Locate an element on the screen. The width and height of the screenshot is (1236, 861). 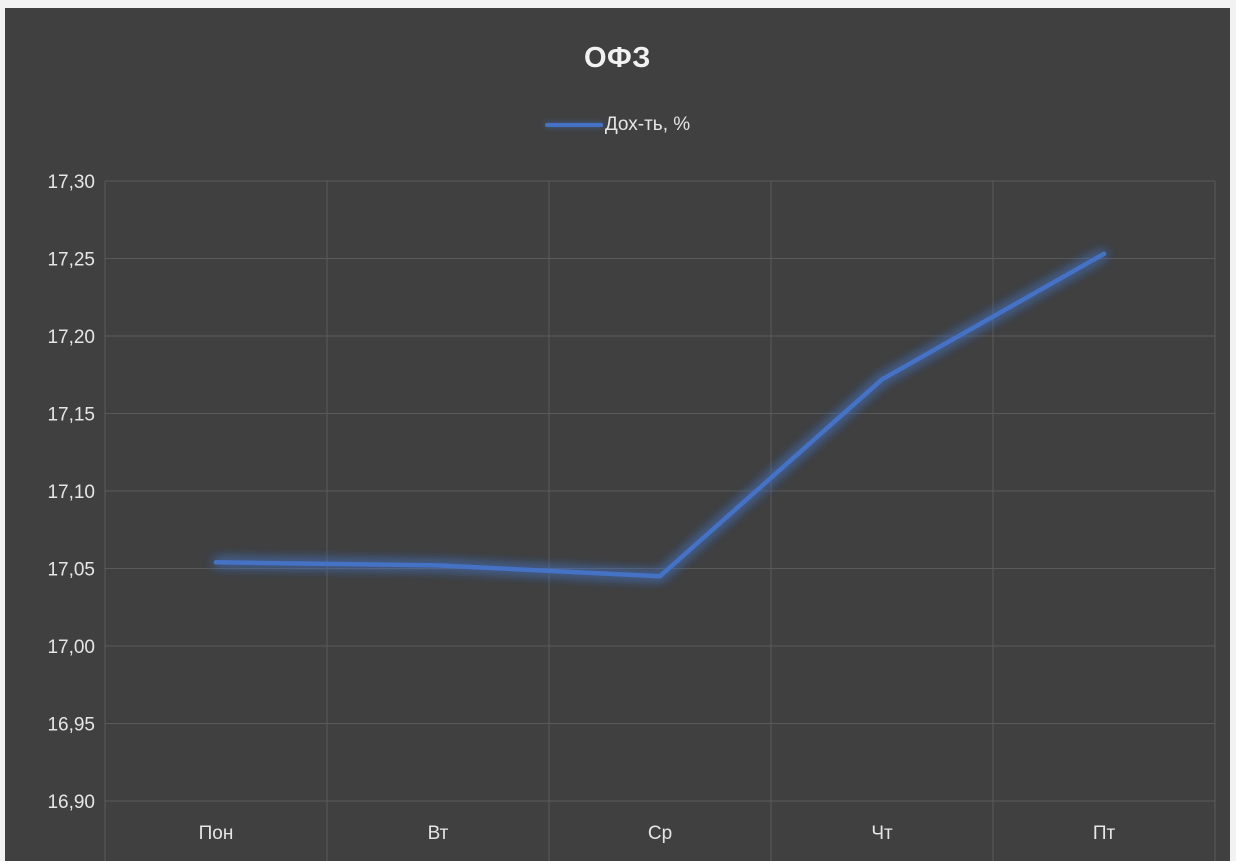
y-tick-label: 17,15 is located at coordinates (71, 415).